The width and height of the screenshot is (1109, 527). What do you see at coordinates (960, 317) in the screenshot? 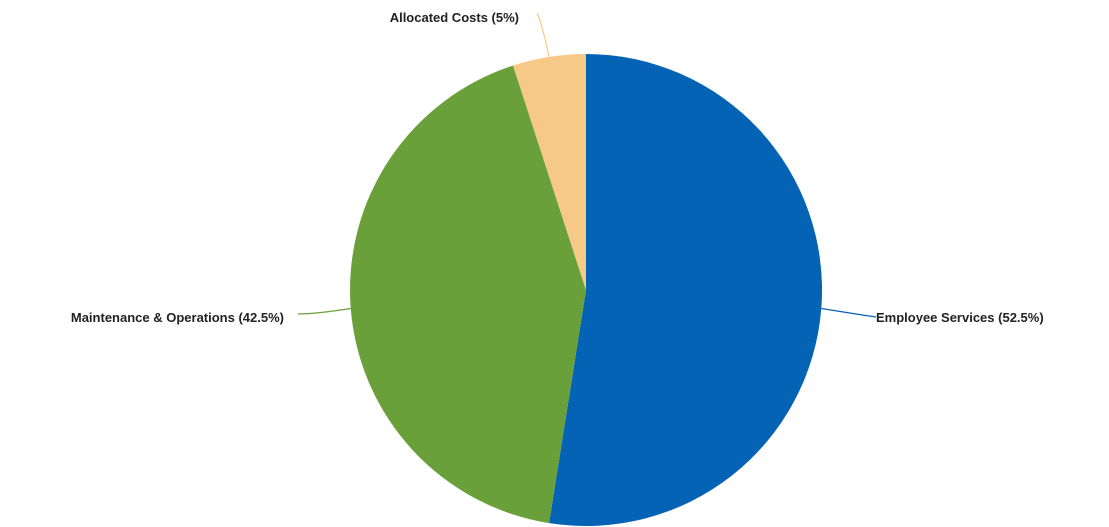
I see `slice-label-0: Employee Services (52.5%)` at bounding box center [960, 317].